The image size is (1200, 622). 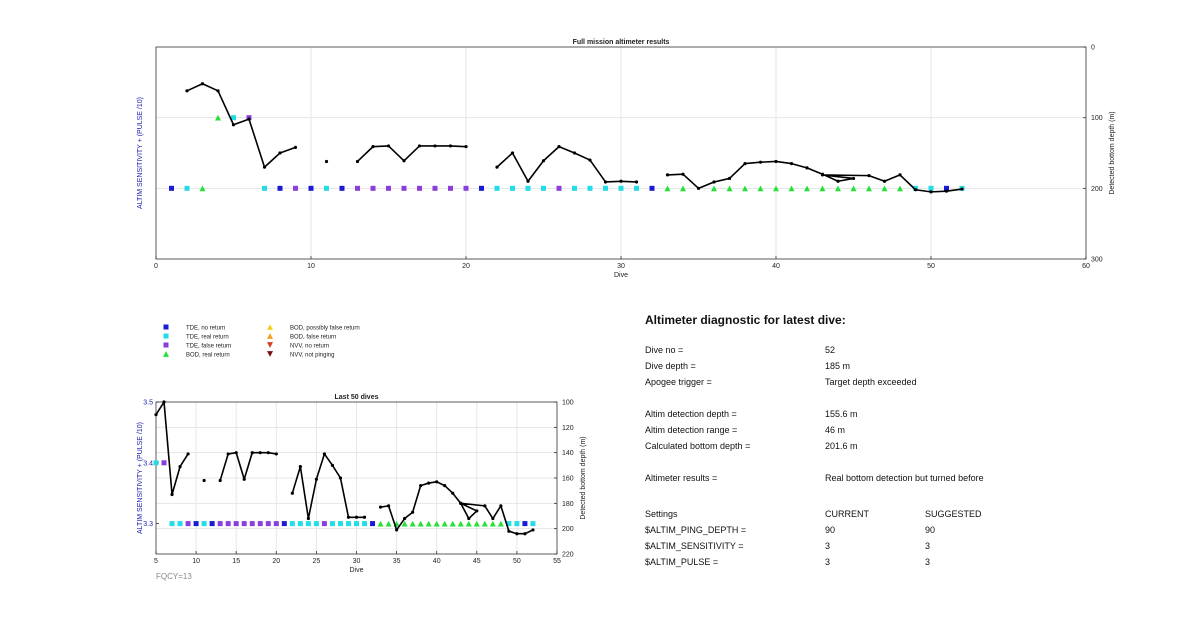 What do you see at coordinates (208, 347) in the screenshot?
I see `legend-label: TDE, false return` at bounding box center [208, 347].